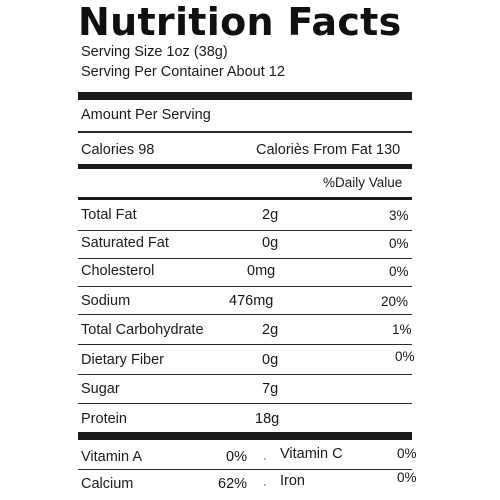 The height and width of the screenshot is (500, 500). I want to click on vitamin-value: 62%, so click(233, 484).